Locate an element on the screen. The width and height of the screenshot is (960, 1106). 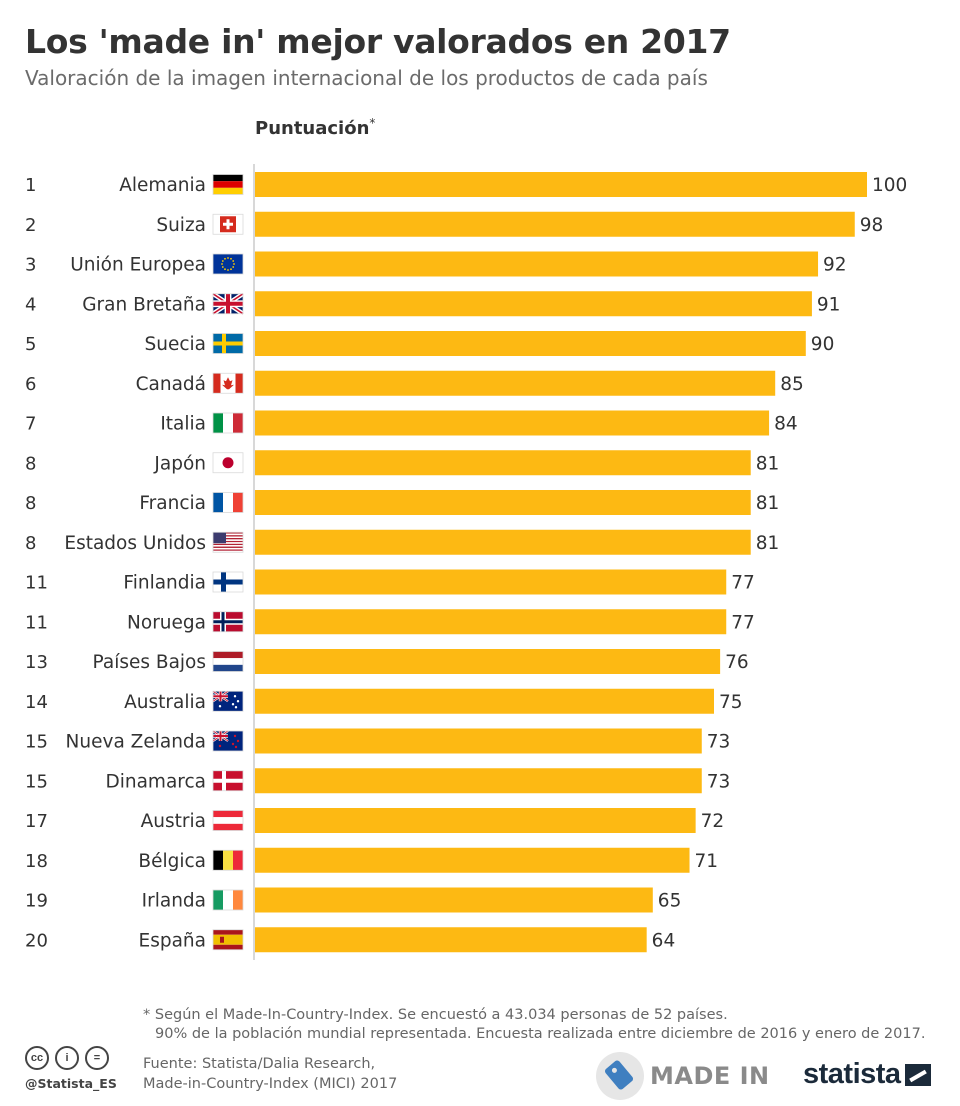
flag-icon-ca is located at coordinates (228, 383).